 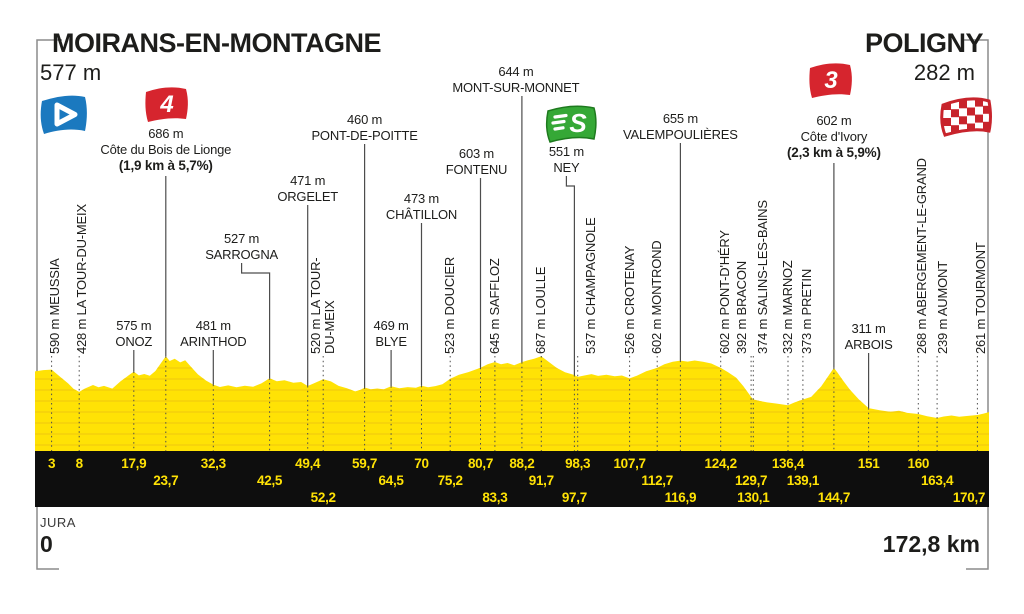 What do you see at coordinates (943, 307) in the screenshot?
I see `waypoint-label-aumont: 239 m AUMONT` at bounding box center [943, 307].